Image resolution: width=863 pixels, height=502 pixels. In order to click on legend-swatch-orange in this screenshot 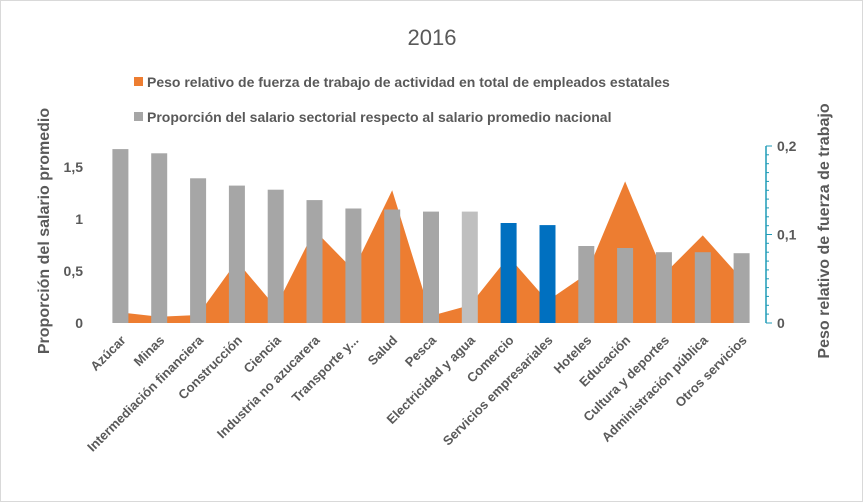, I will do `click(138, 81)`.